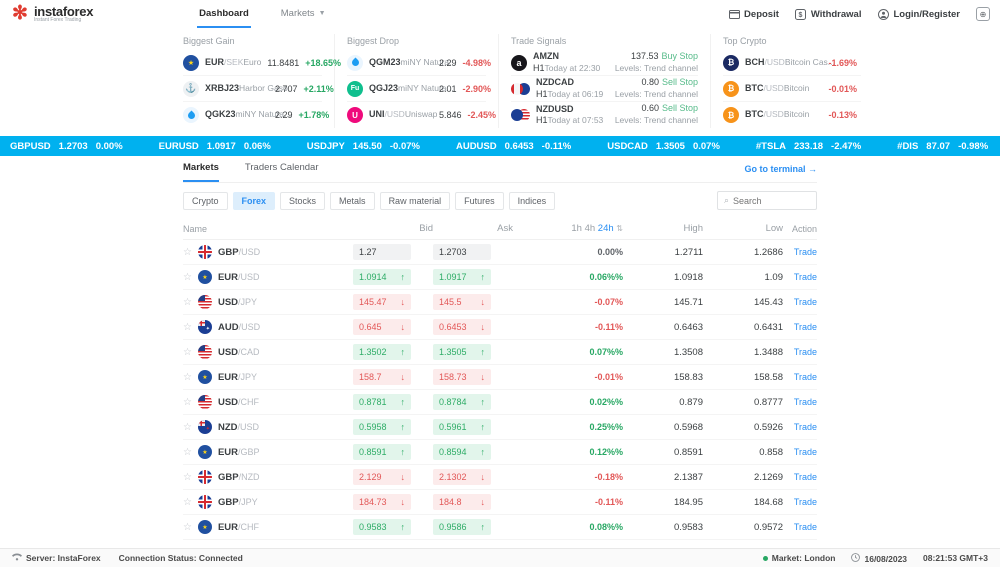  Describe the element at coordinates (66, 146) in the screenshot. I see `ticker-item: GBPUSD 1.2703 0.00%` at that location.